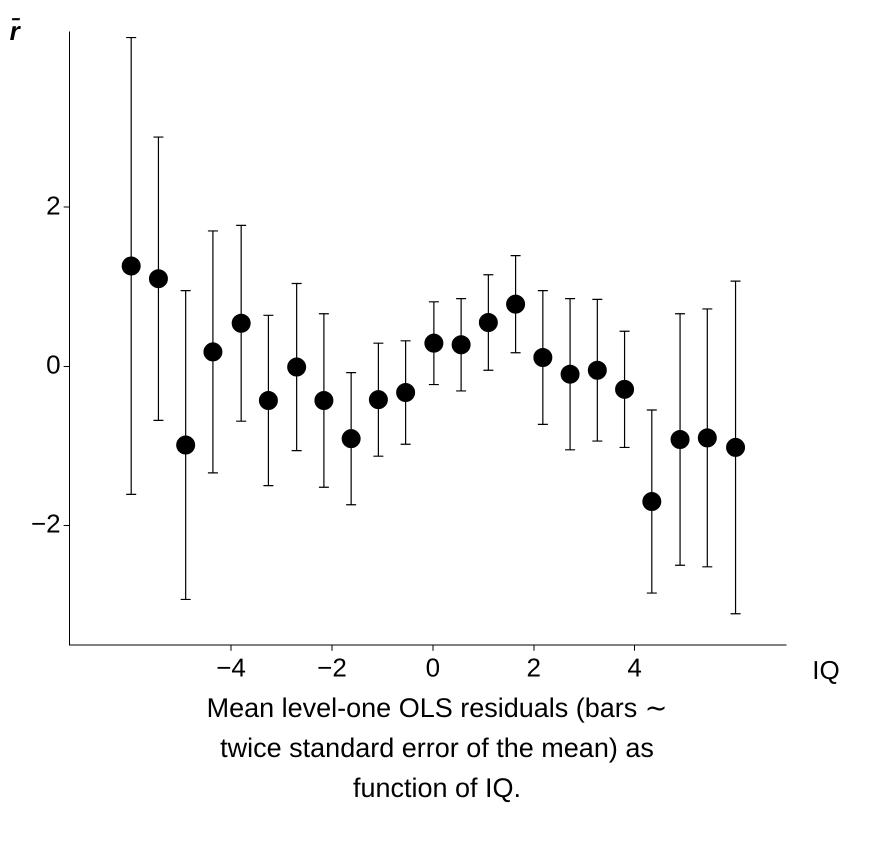 This screenshot has width=874, height=854. What do you see at coordinates (437, 748) in the screenshot?
I see `text: Mean level-one OLS residuals (bars ∼ twice standard error of the mean) as function of IQ.` at bounding box center [437, 748].